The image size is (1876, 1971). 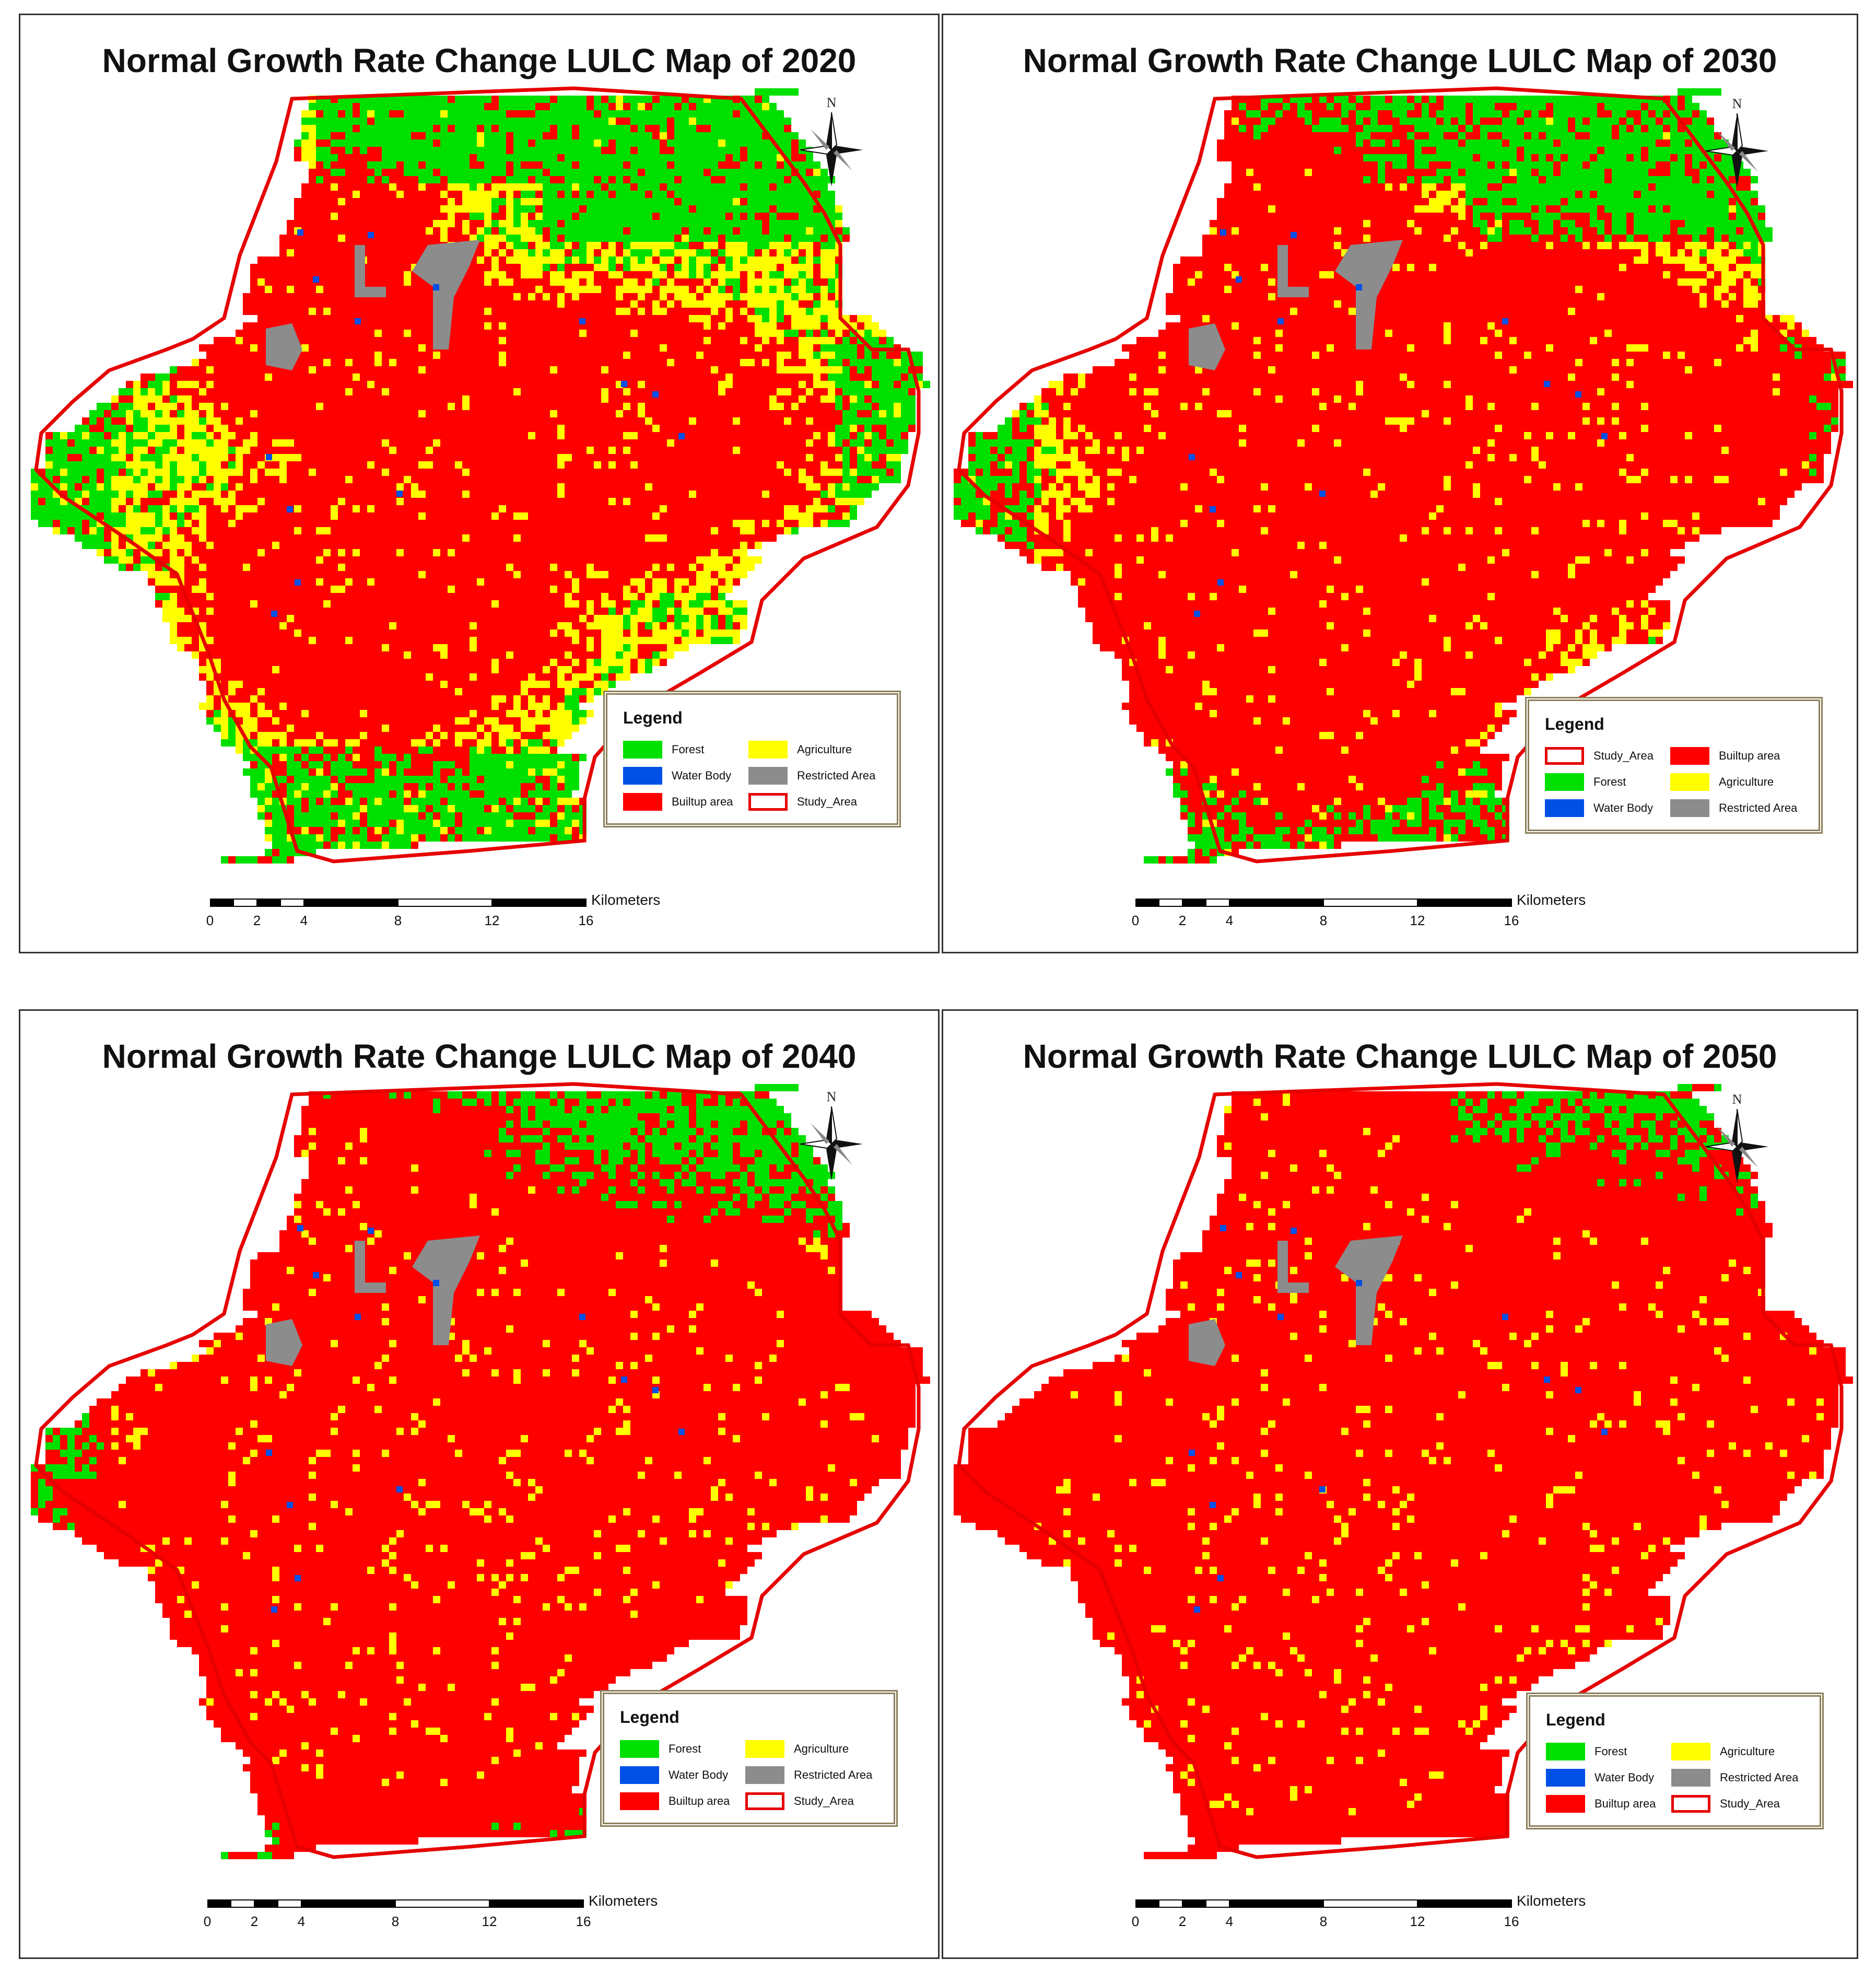 I want to click on scale-tick-label: 12, so click(x=493, y=921).